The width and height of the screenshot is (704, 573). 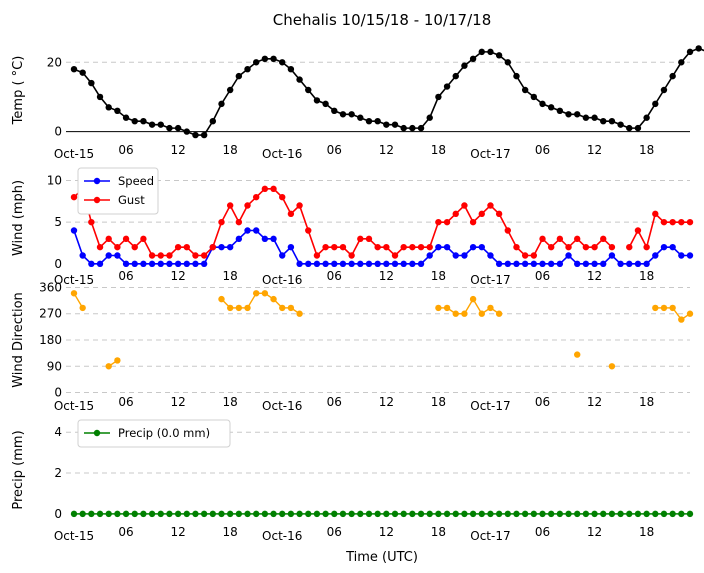 I want to click on winddir-direction-point, so click(x=438, y=308).